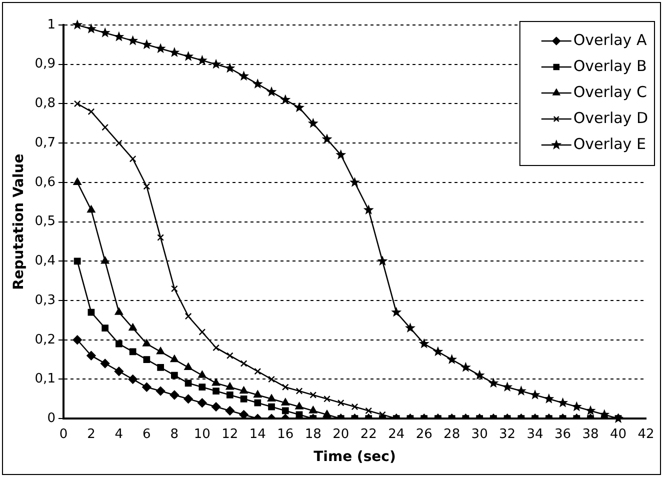 Image resolution: width=663 pixels, height=477 pixels. I want to click on x-tick-label: 26, so click(424, 434).